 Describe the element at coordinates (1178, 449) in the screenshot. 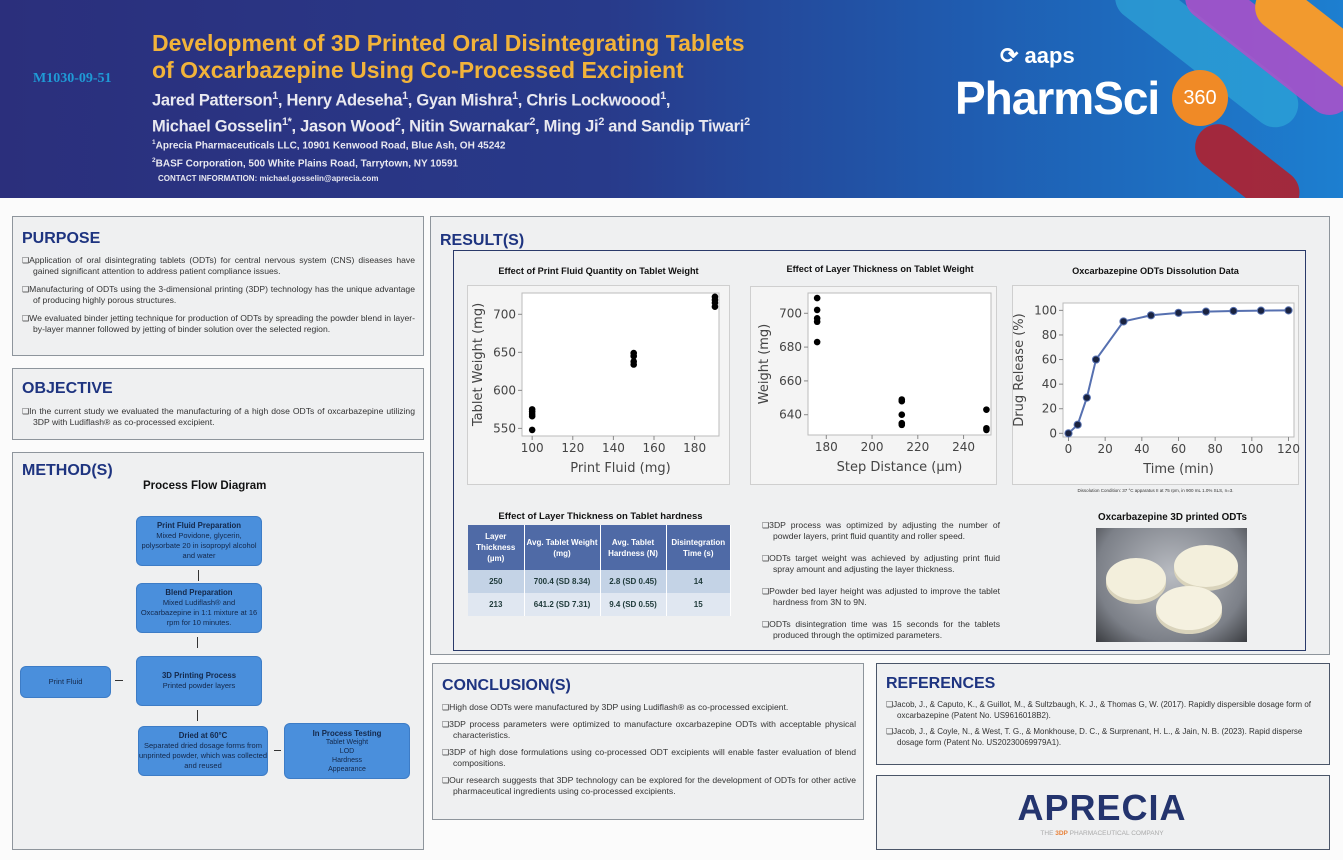

I see `x-tick-label: 60` at that location.